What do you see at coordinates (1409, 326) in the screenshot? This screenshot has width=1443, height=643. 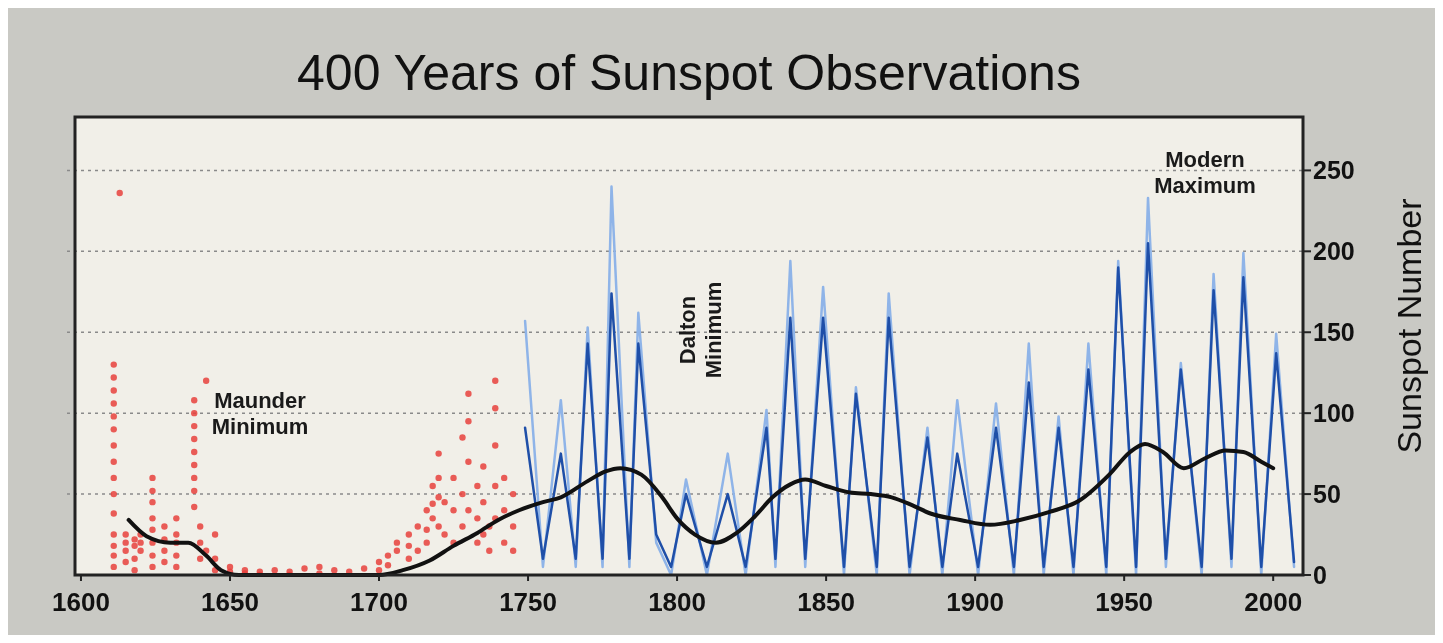 I see `y-axis-title: Sunspot Number` at bounding box center [1409, 326].